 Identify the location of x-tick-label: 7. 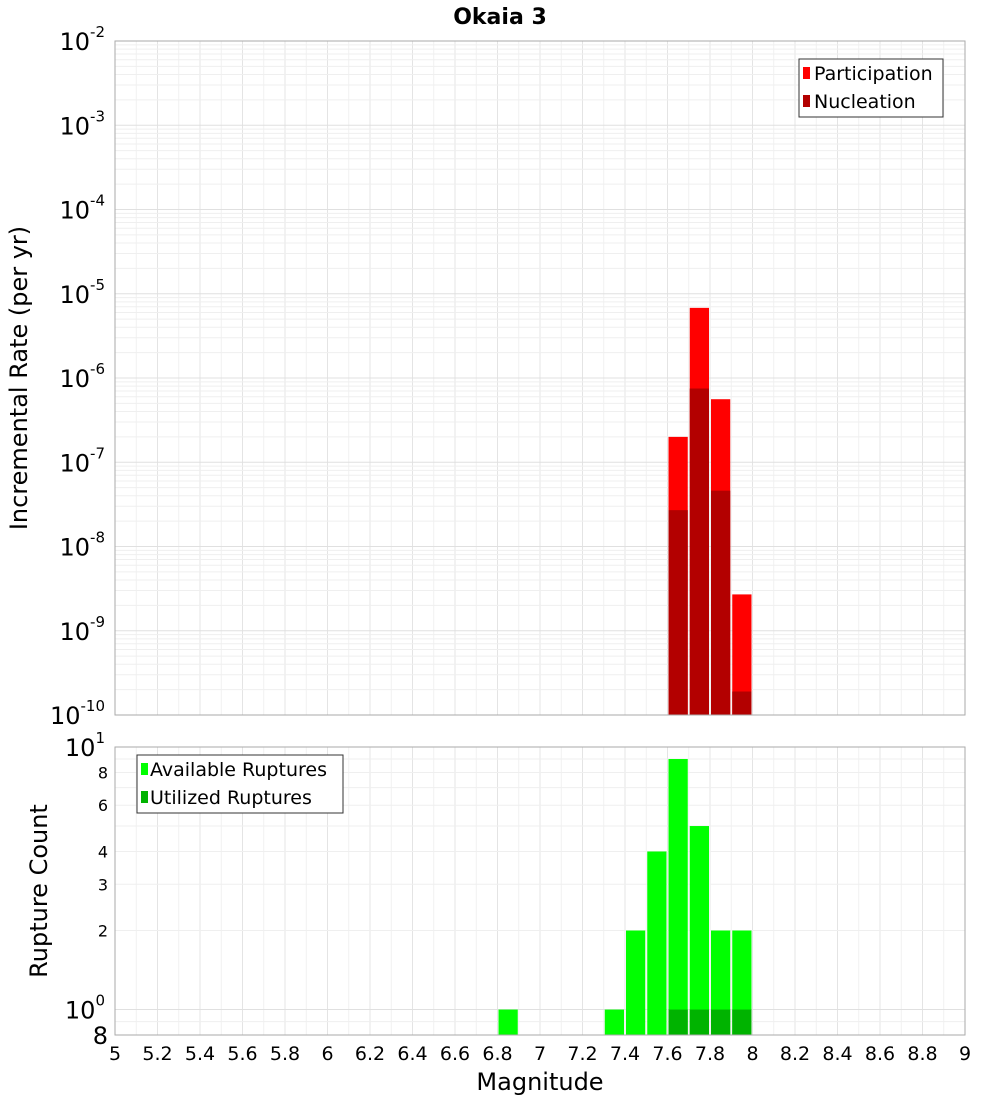
(540, 1054).